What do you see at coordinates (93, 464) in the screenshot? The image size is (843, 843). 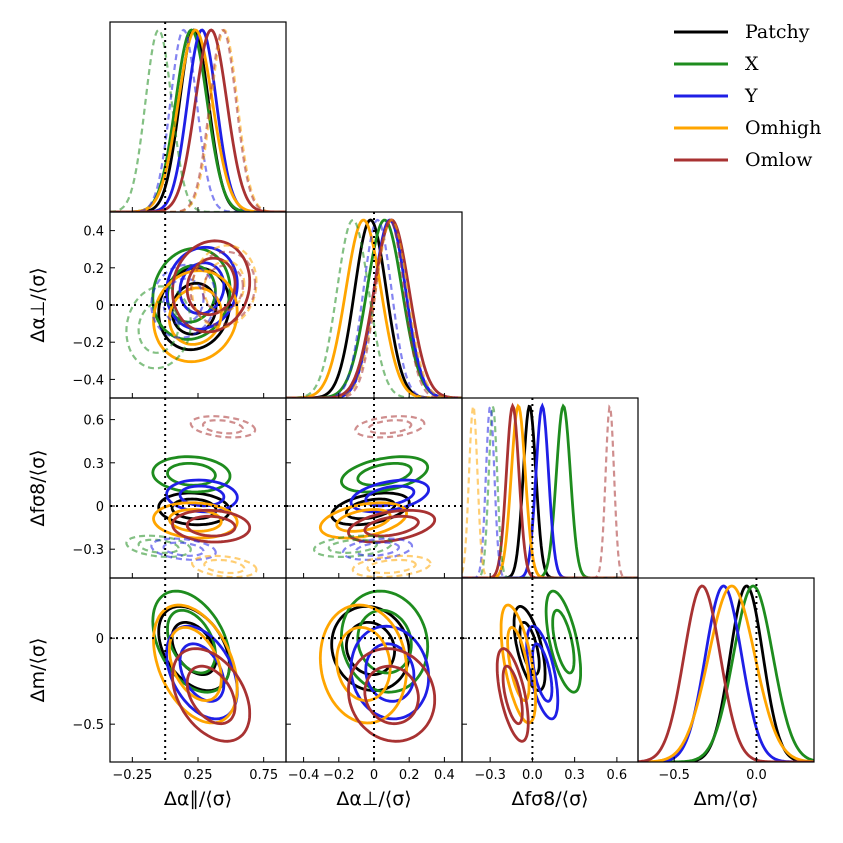 I see `ytick-label-fs8-2: 0.3` at bounding box center [93, 464].